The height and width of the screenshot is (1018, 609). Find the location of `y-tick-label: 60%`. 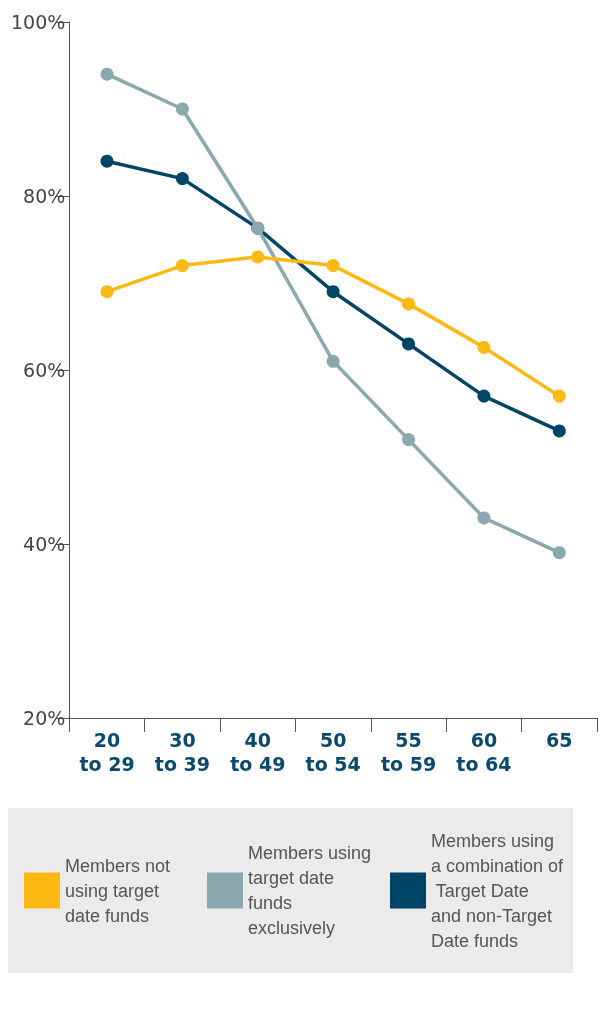

y-tick-label: 60% is located at coordinates (44, 370).